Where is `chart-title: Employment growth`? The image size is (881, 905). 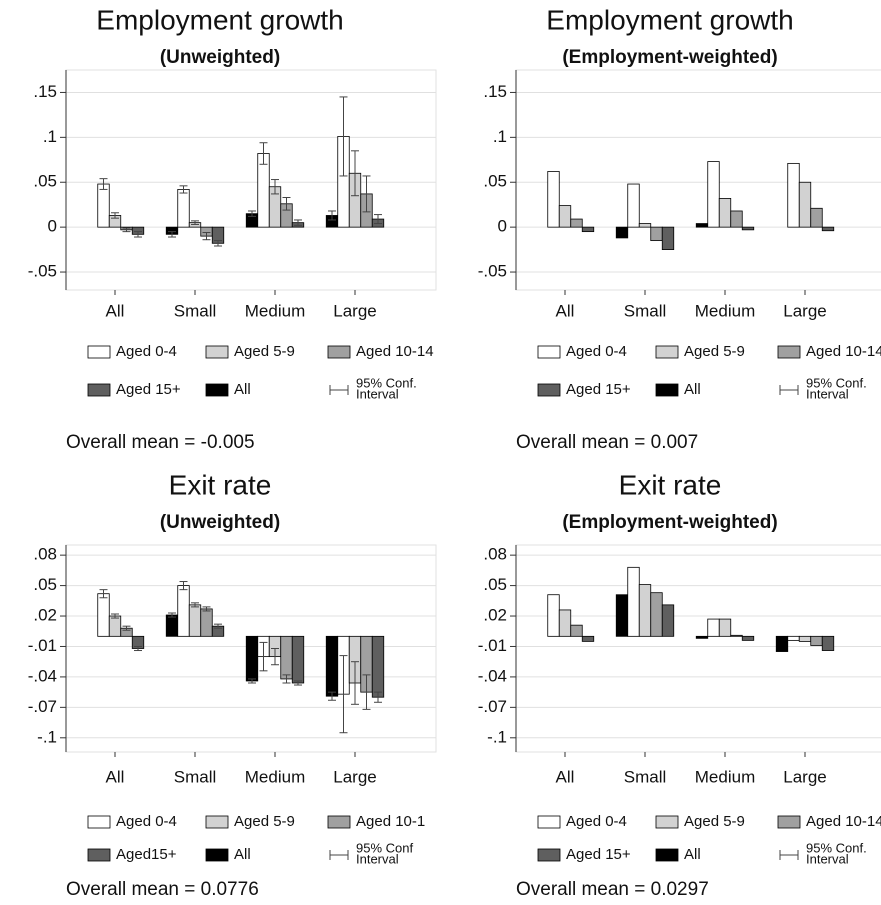
chart-title: Employment growth is located at coordinates (219, 19).